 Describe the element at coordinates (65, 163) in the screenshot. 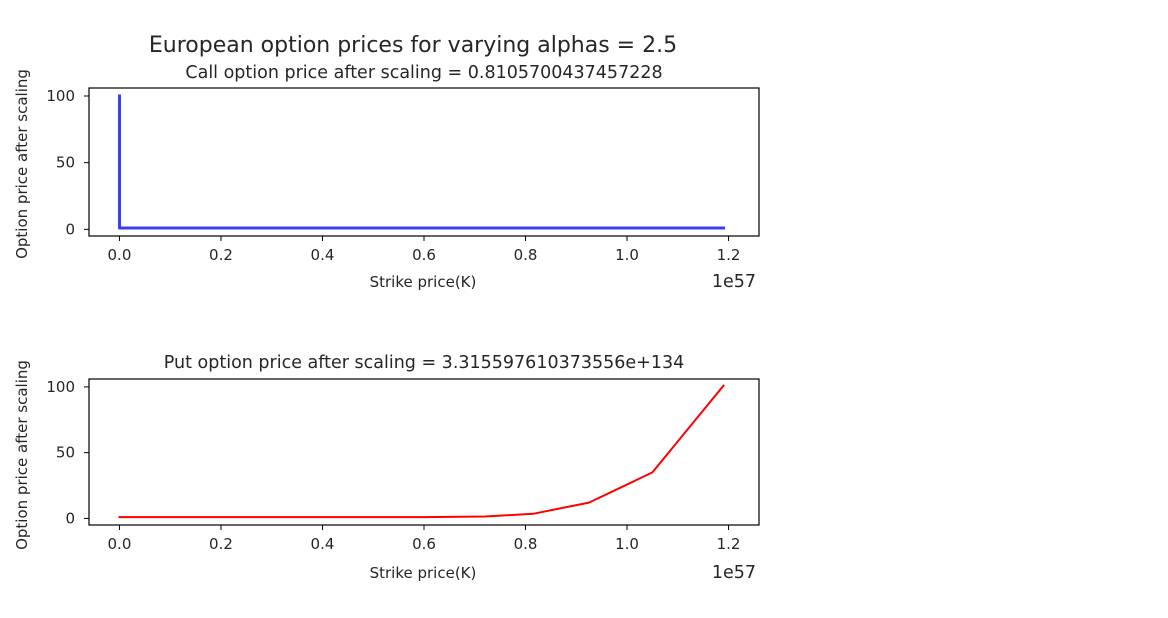

I see `call-y-tick-label: 50` at that location.